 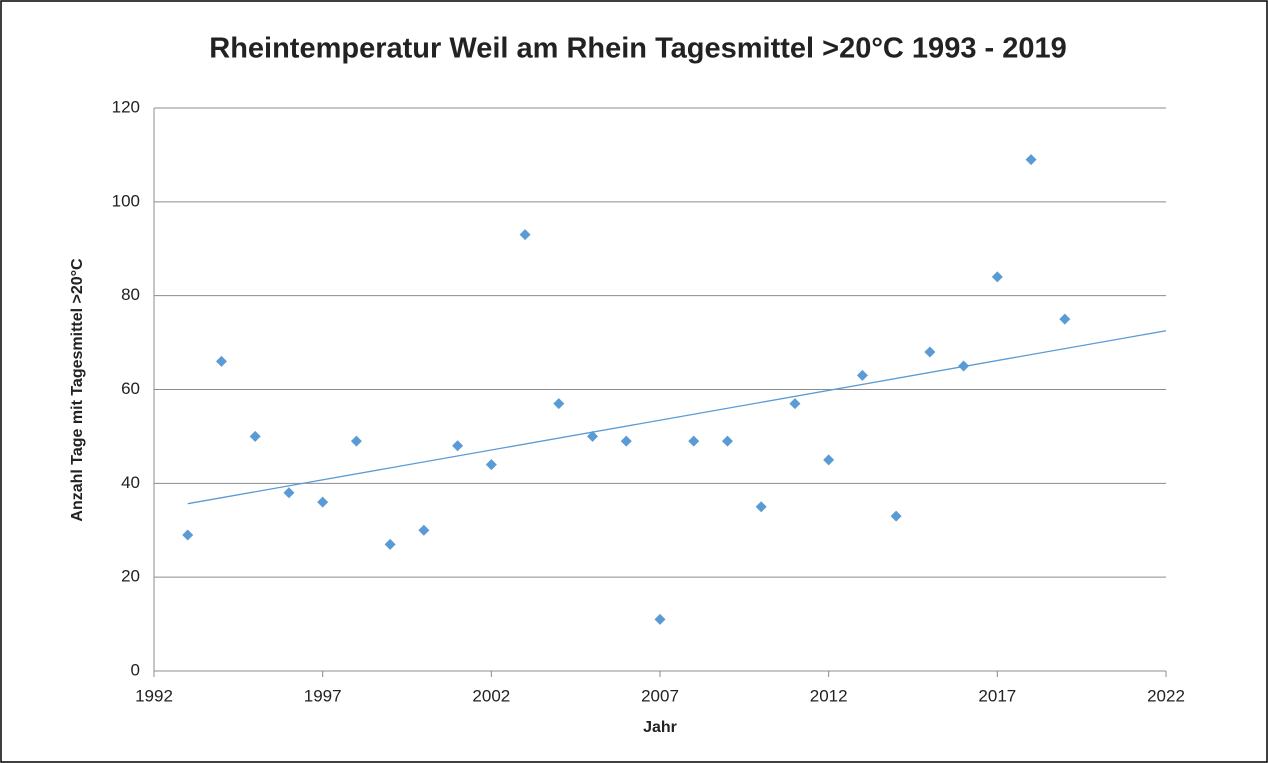 I want to click on x-tick-label: 2007, so click(x=660, y=695).